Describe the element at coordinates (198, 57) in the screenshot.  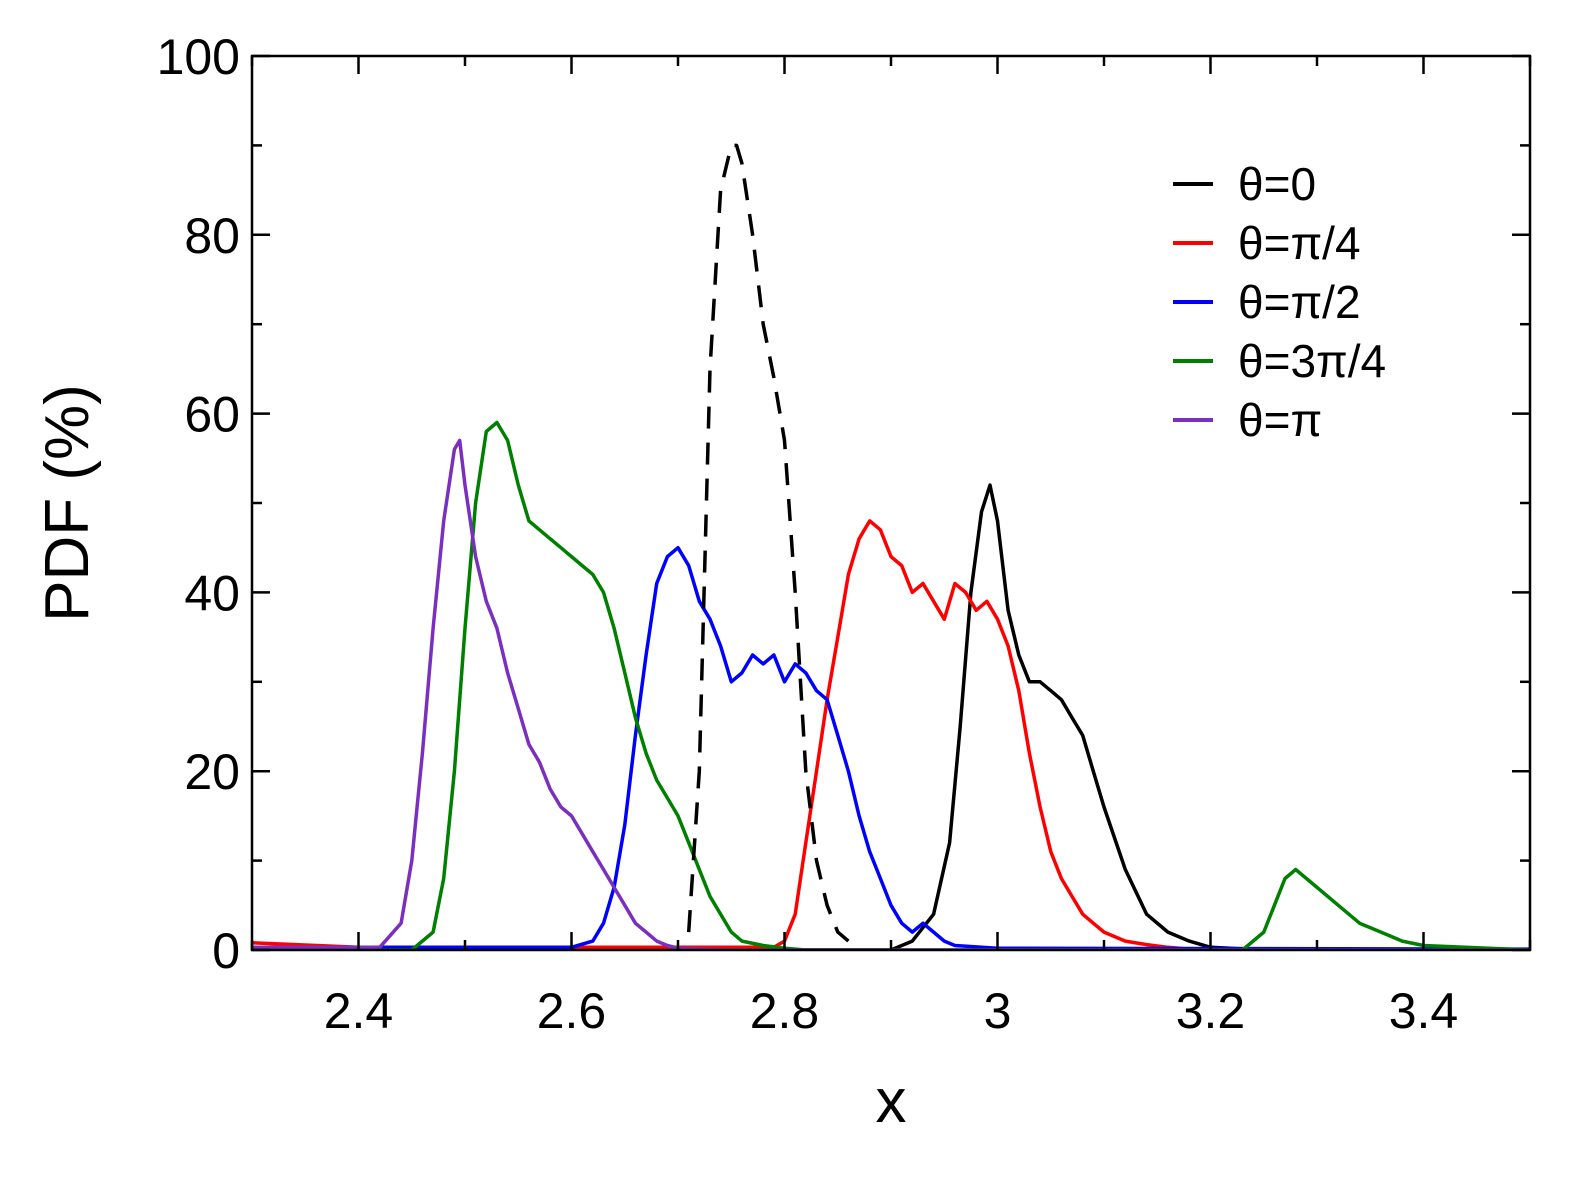
I see `y-tick-label: 100` at that location.